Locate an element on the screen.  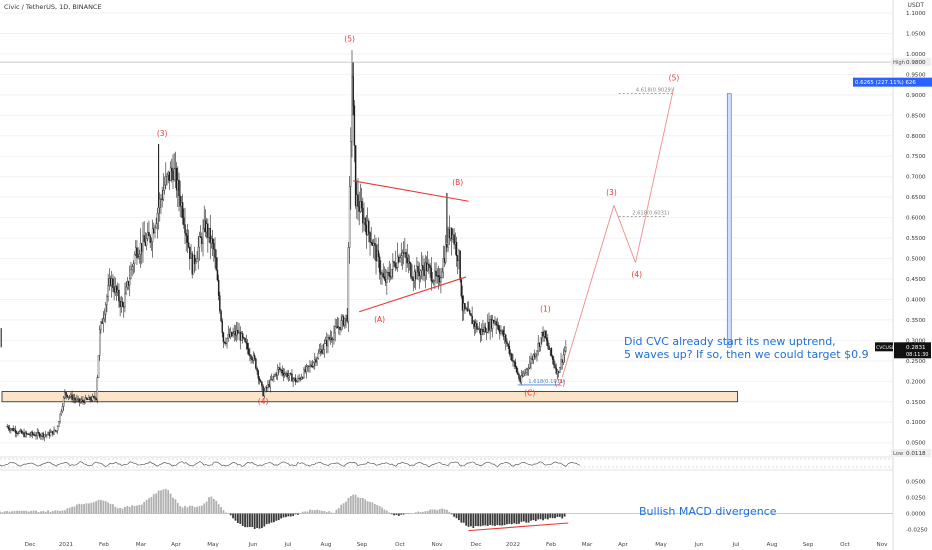
wave-label: (5) is located at coordinates (349, 39).